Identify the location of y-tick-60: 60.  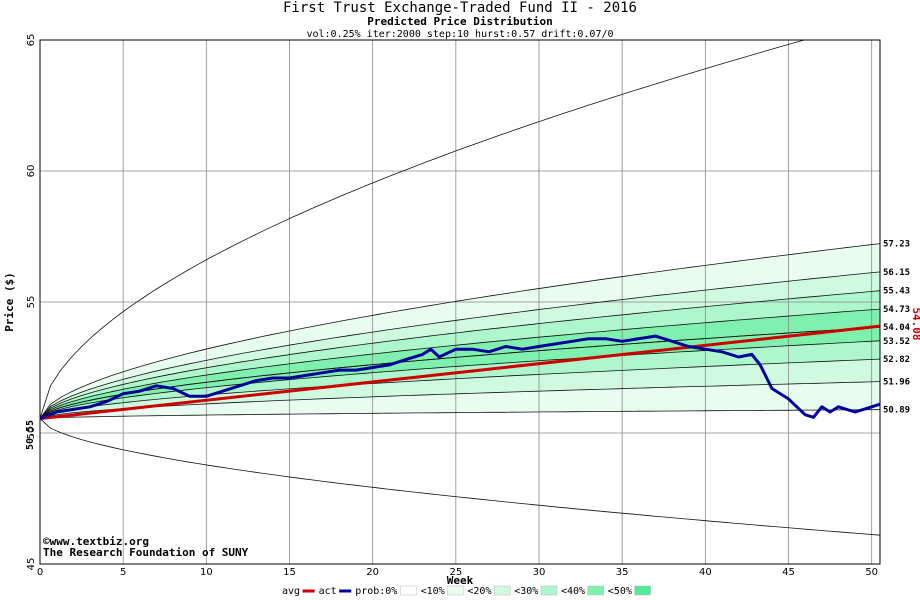
(31, 171).